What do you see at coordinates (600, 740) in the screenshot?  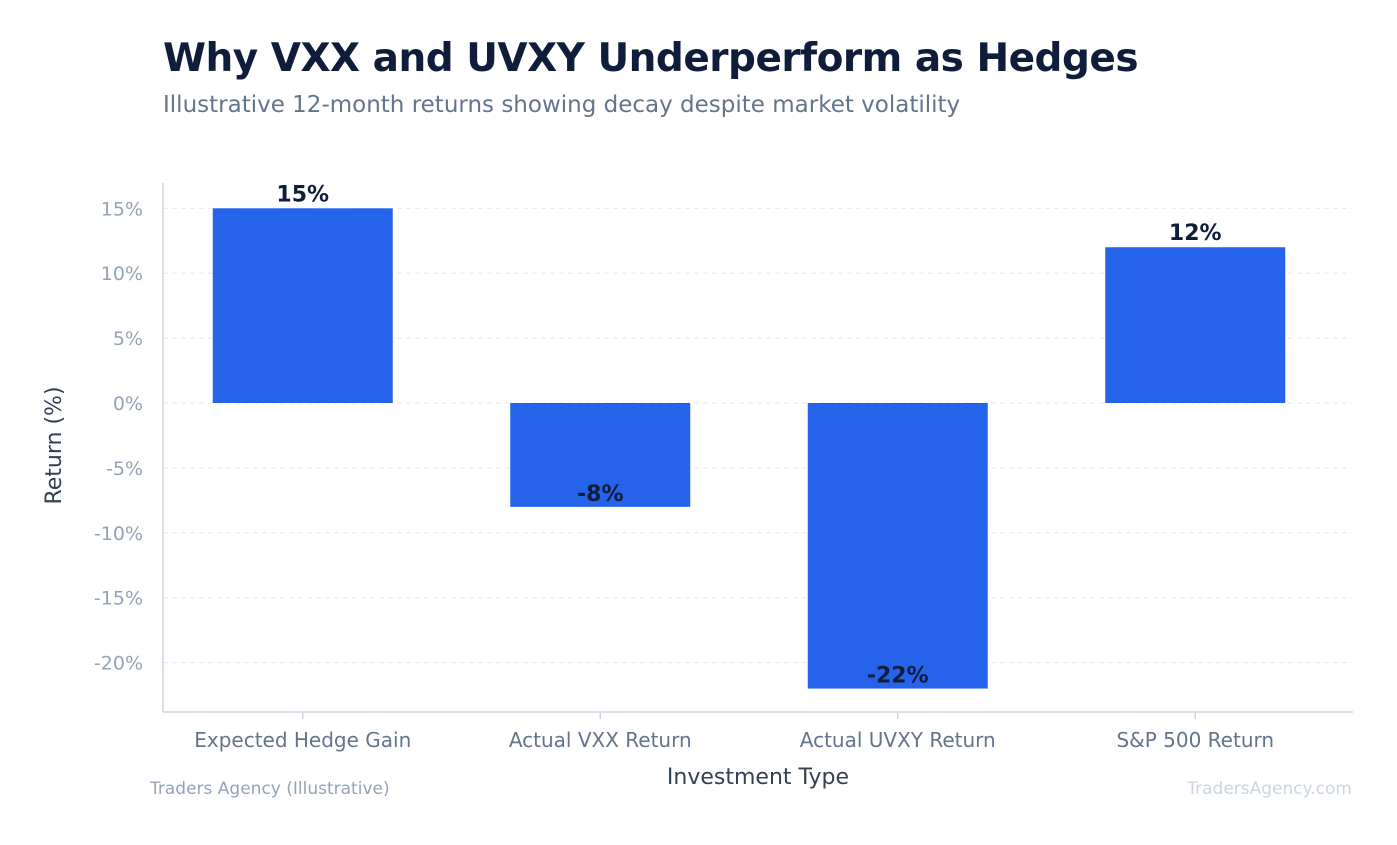 I see `x-tick-label: Actual VXX Return` at bounding box center [600, 740].